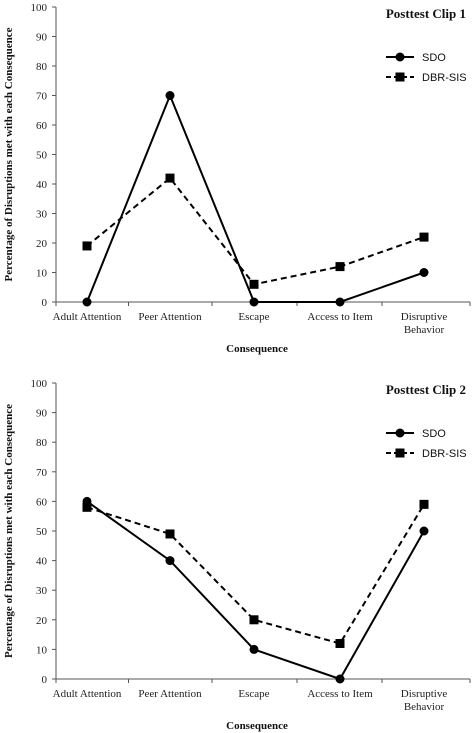 This screenshot has height=733, width=474. Describe the element at coordinates (426, 13) in the screenshot. I see `chart-title: Posttest Clip 1` at that location.